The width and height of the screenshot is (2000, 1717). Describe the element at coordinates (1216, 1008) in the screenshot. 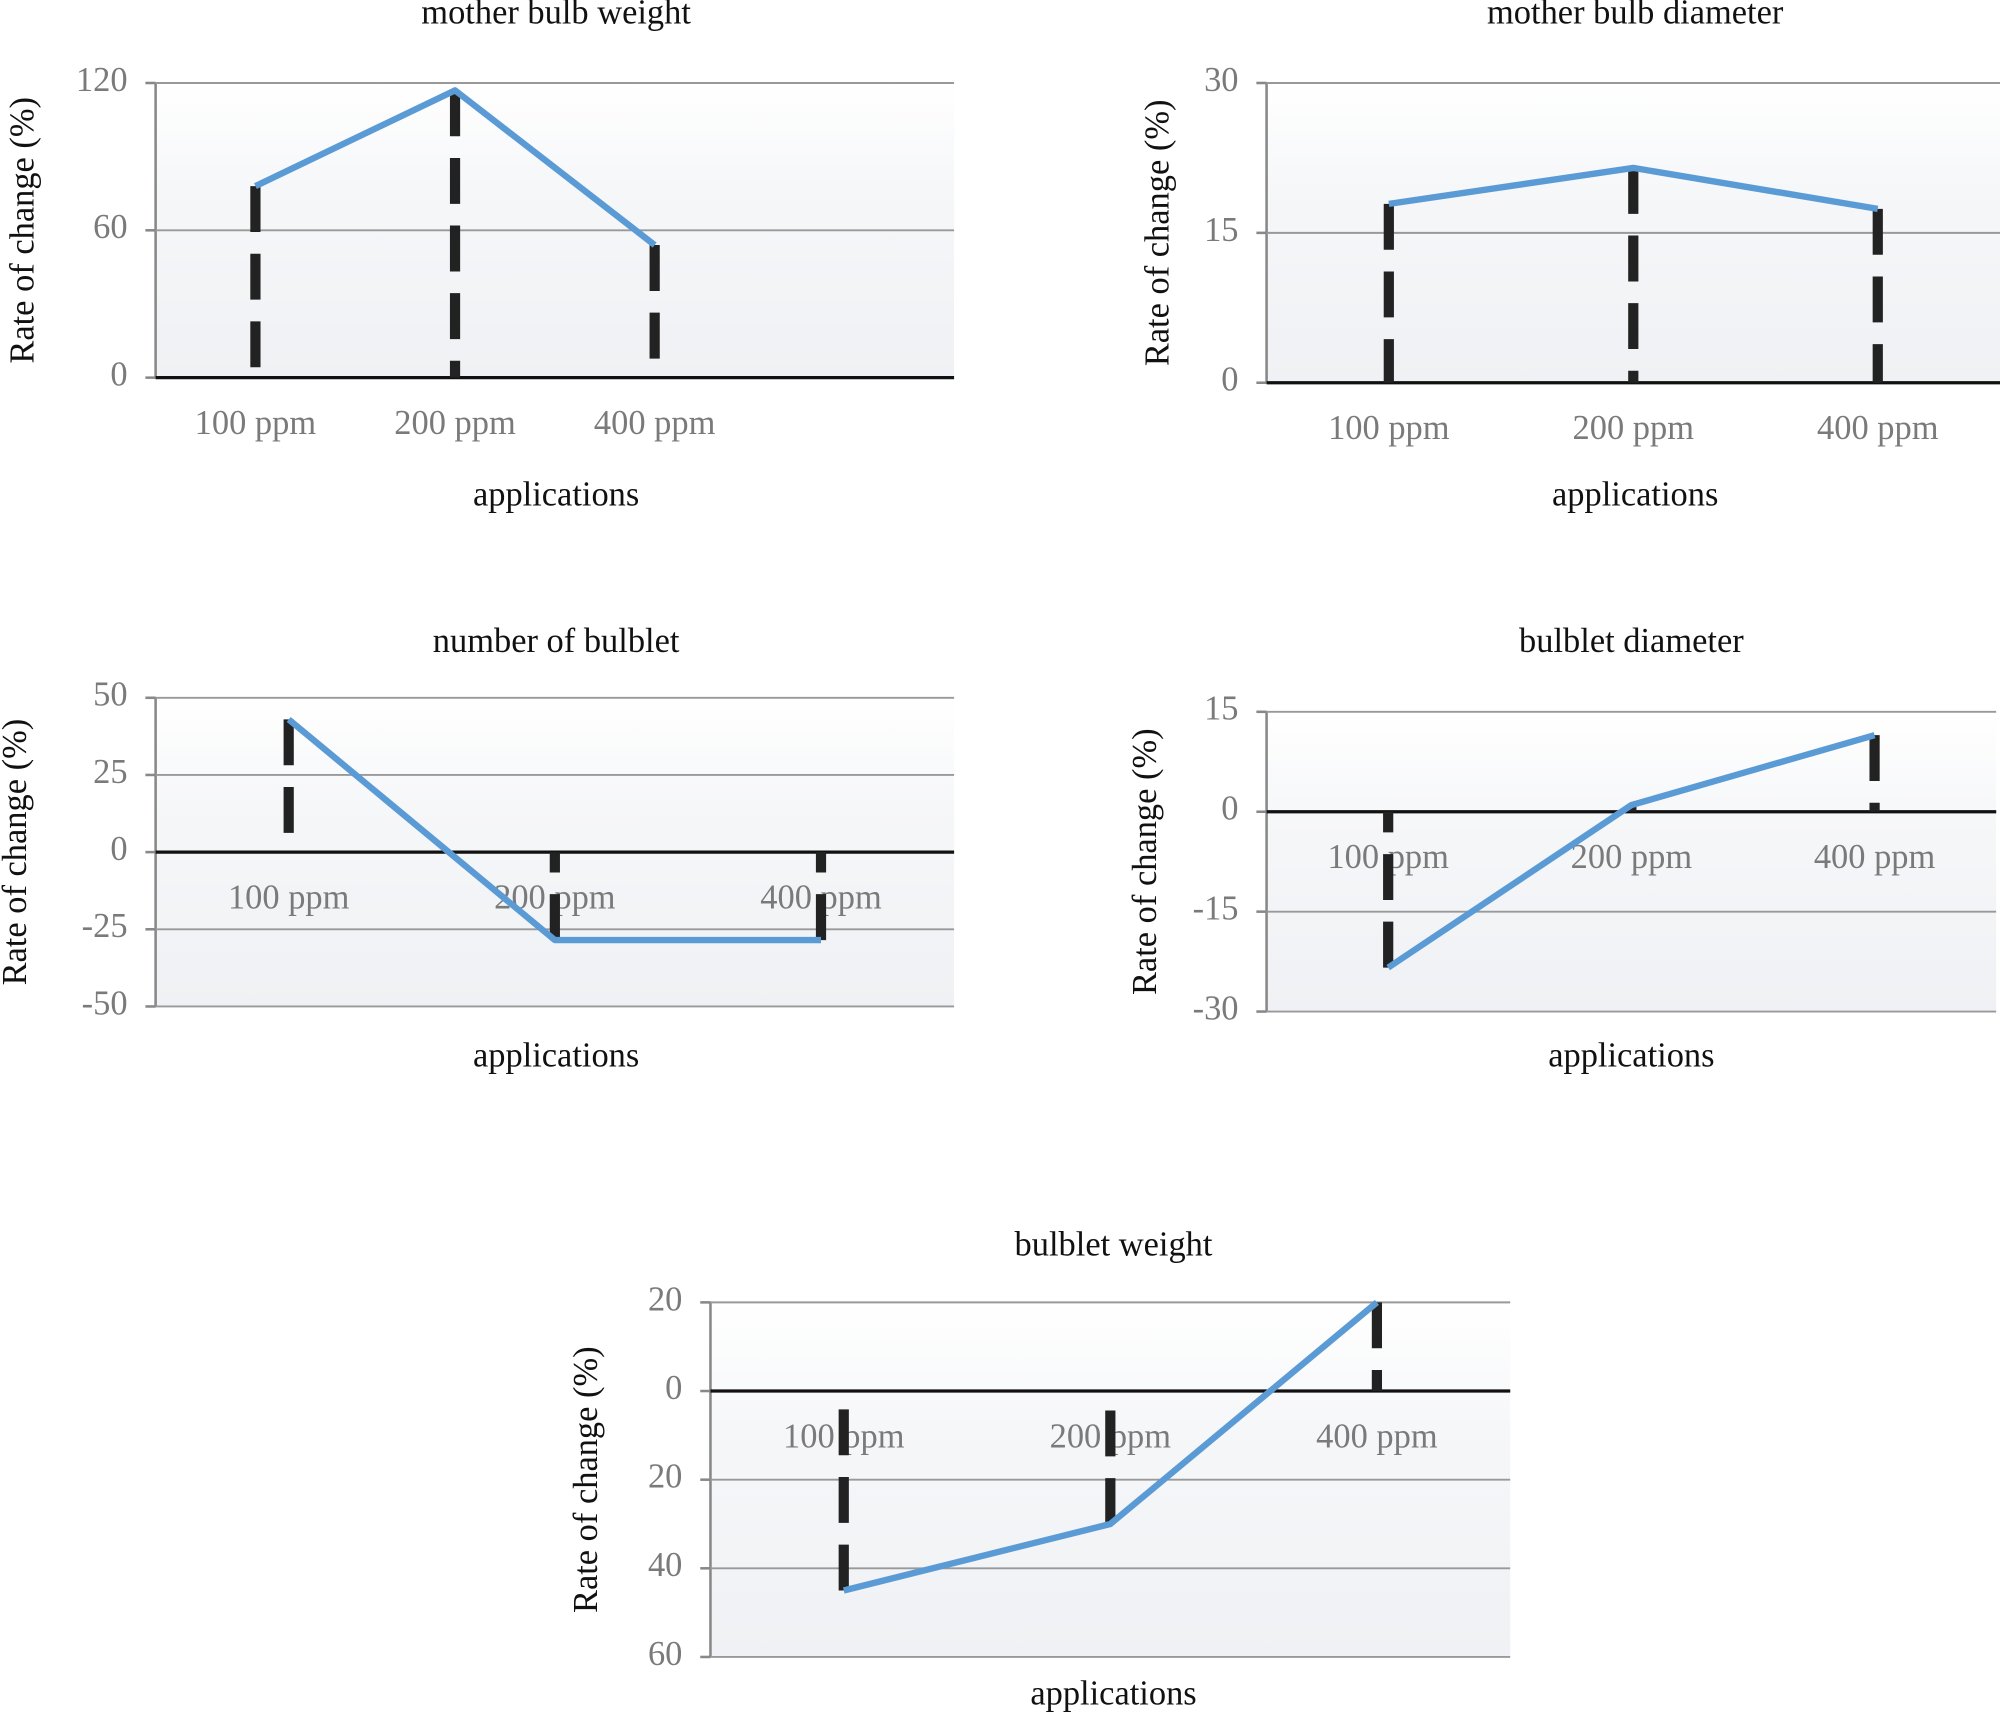

I see `y-tick-label: -30` at that location.